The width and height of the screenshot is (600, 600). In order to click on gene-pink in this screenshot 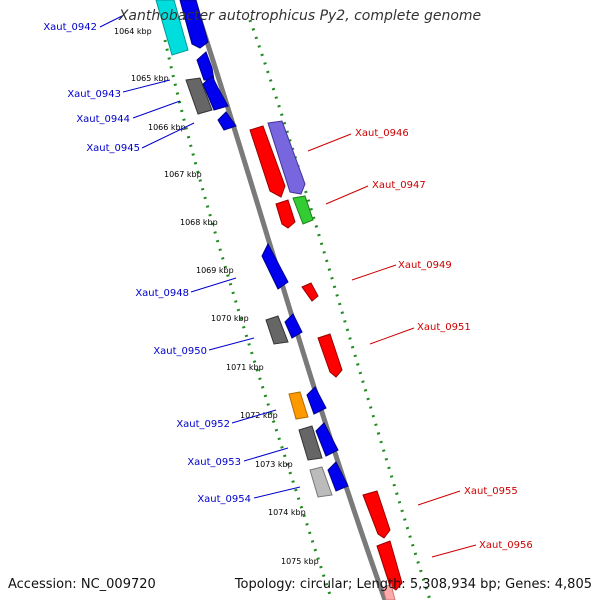, I will do `click(389, 591)`.